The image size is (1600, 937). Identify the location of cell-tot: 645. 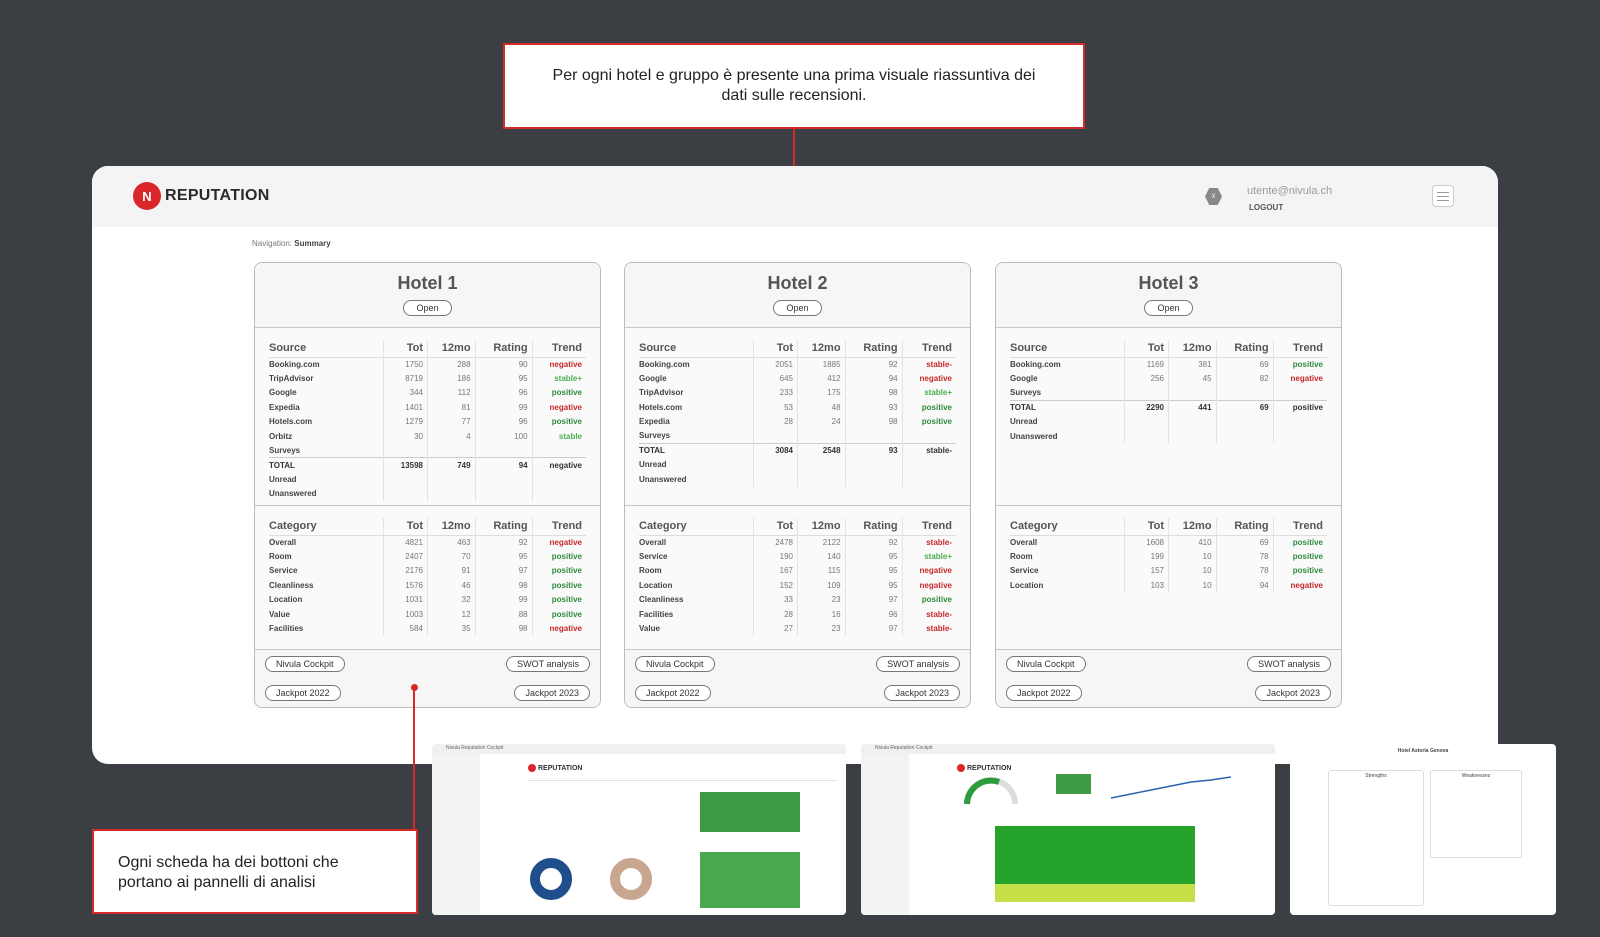
(775, 378).